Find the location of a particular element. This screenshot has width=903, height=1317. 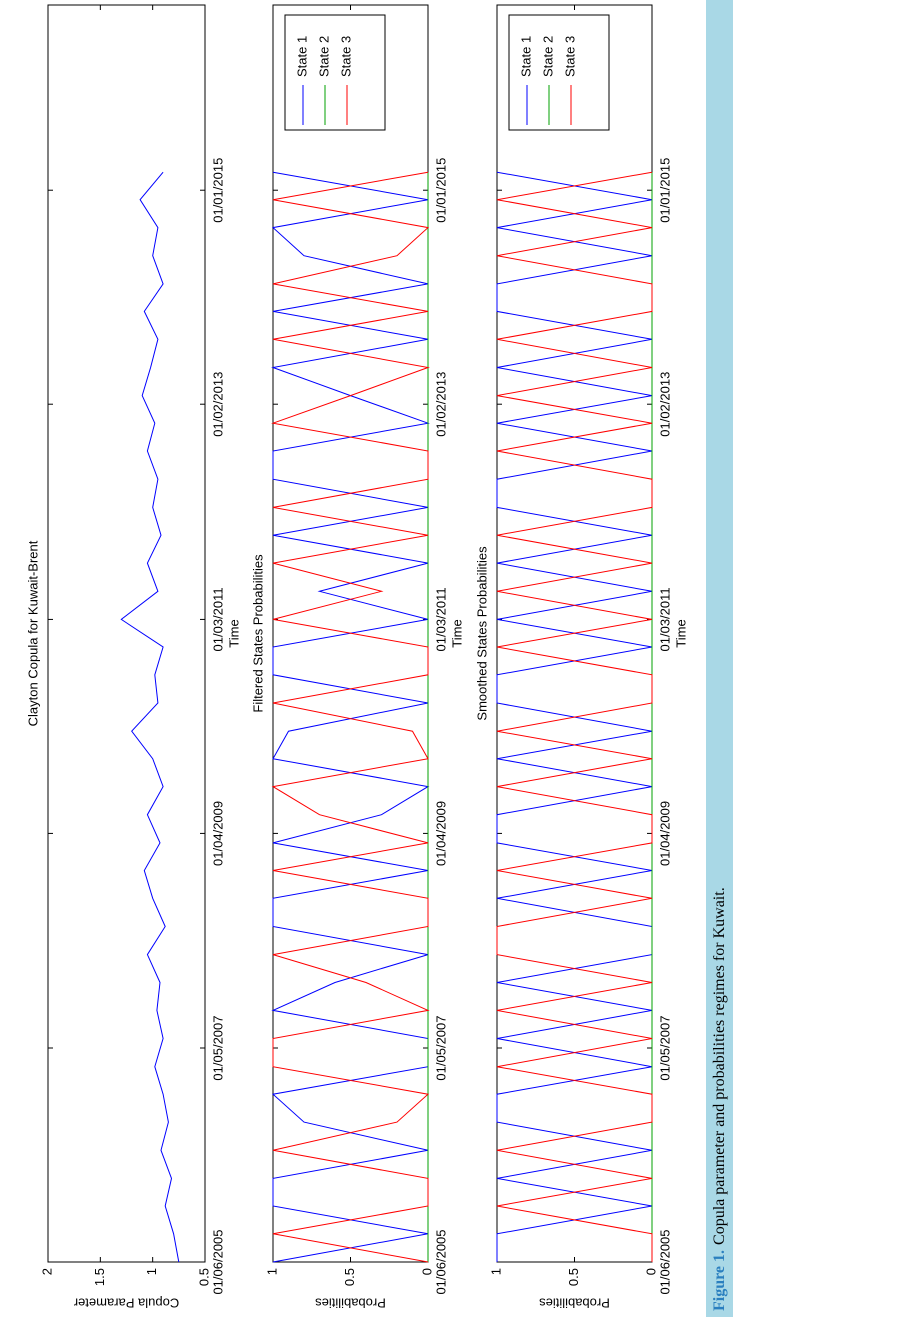

caption-band is located at coordinates (719, 658).